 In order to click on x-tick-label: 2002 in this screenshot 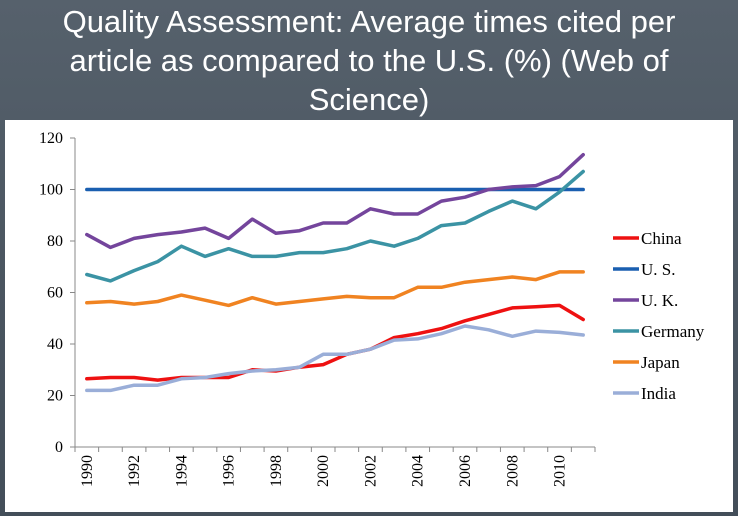, I will do `click(370, 471)`.